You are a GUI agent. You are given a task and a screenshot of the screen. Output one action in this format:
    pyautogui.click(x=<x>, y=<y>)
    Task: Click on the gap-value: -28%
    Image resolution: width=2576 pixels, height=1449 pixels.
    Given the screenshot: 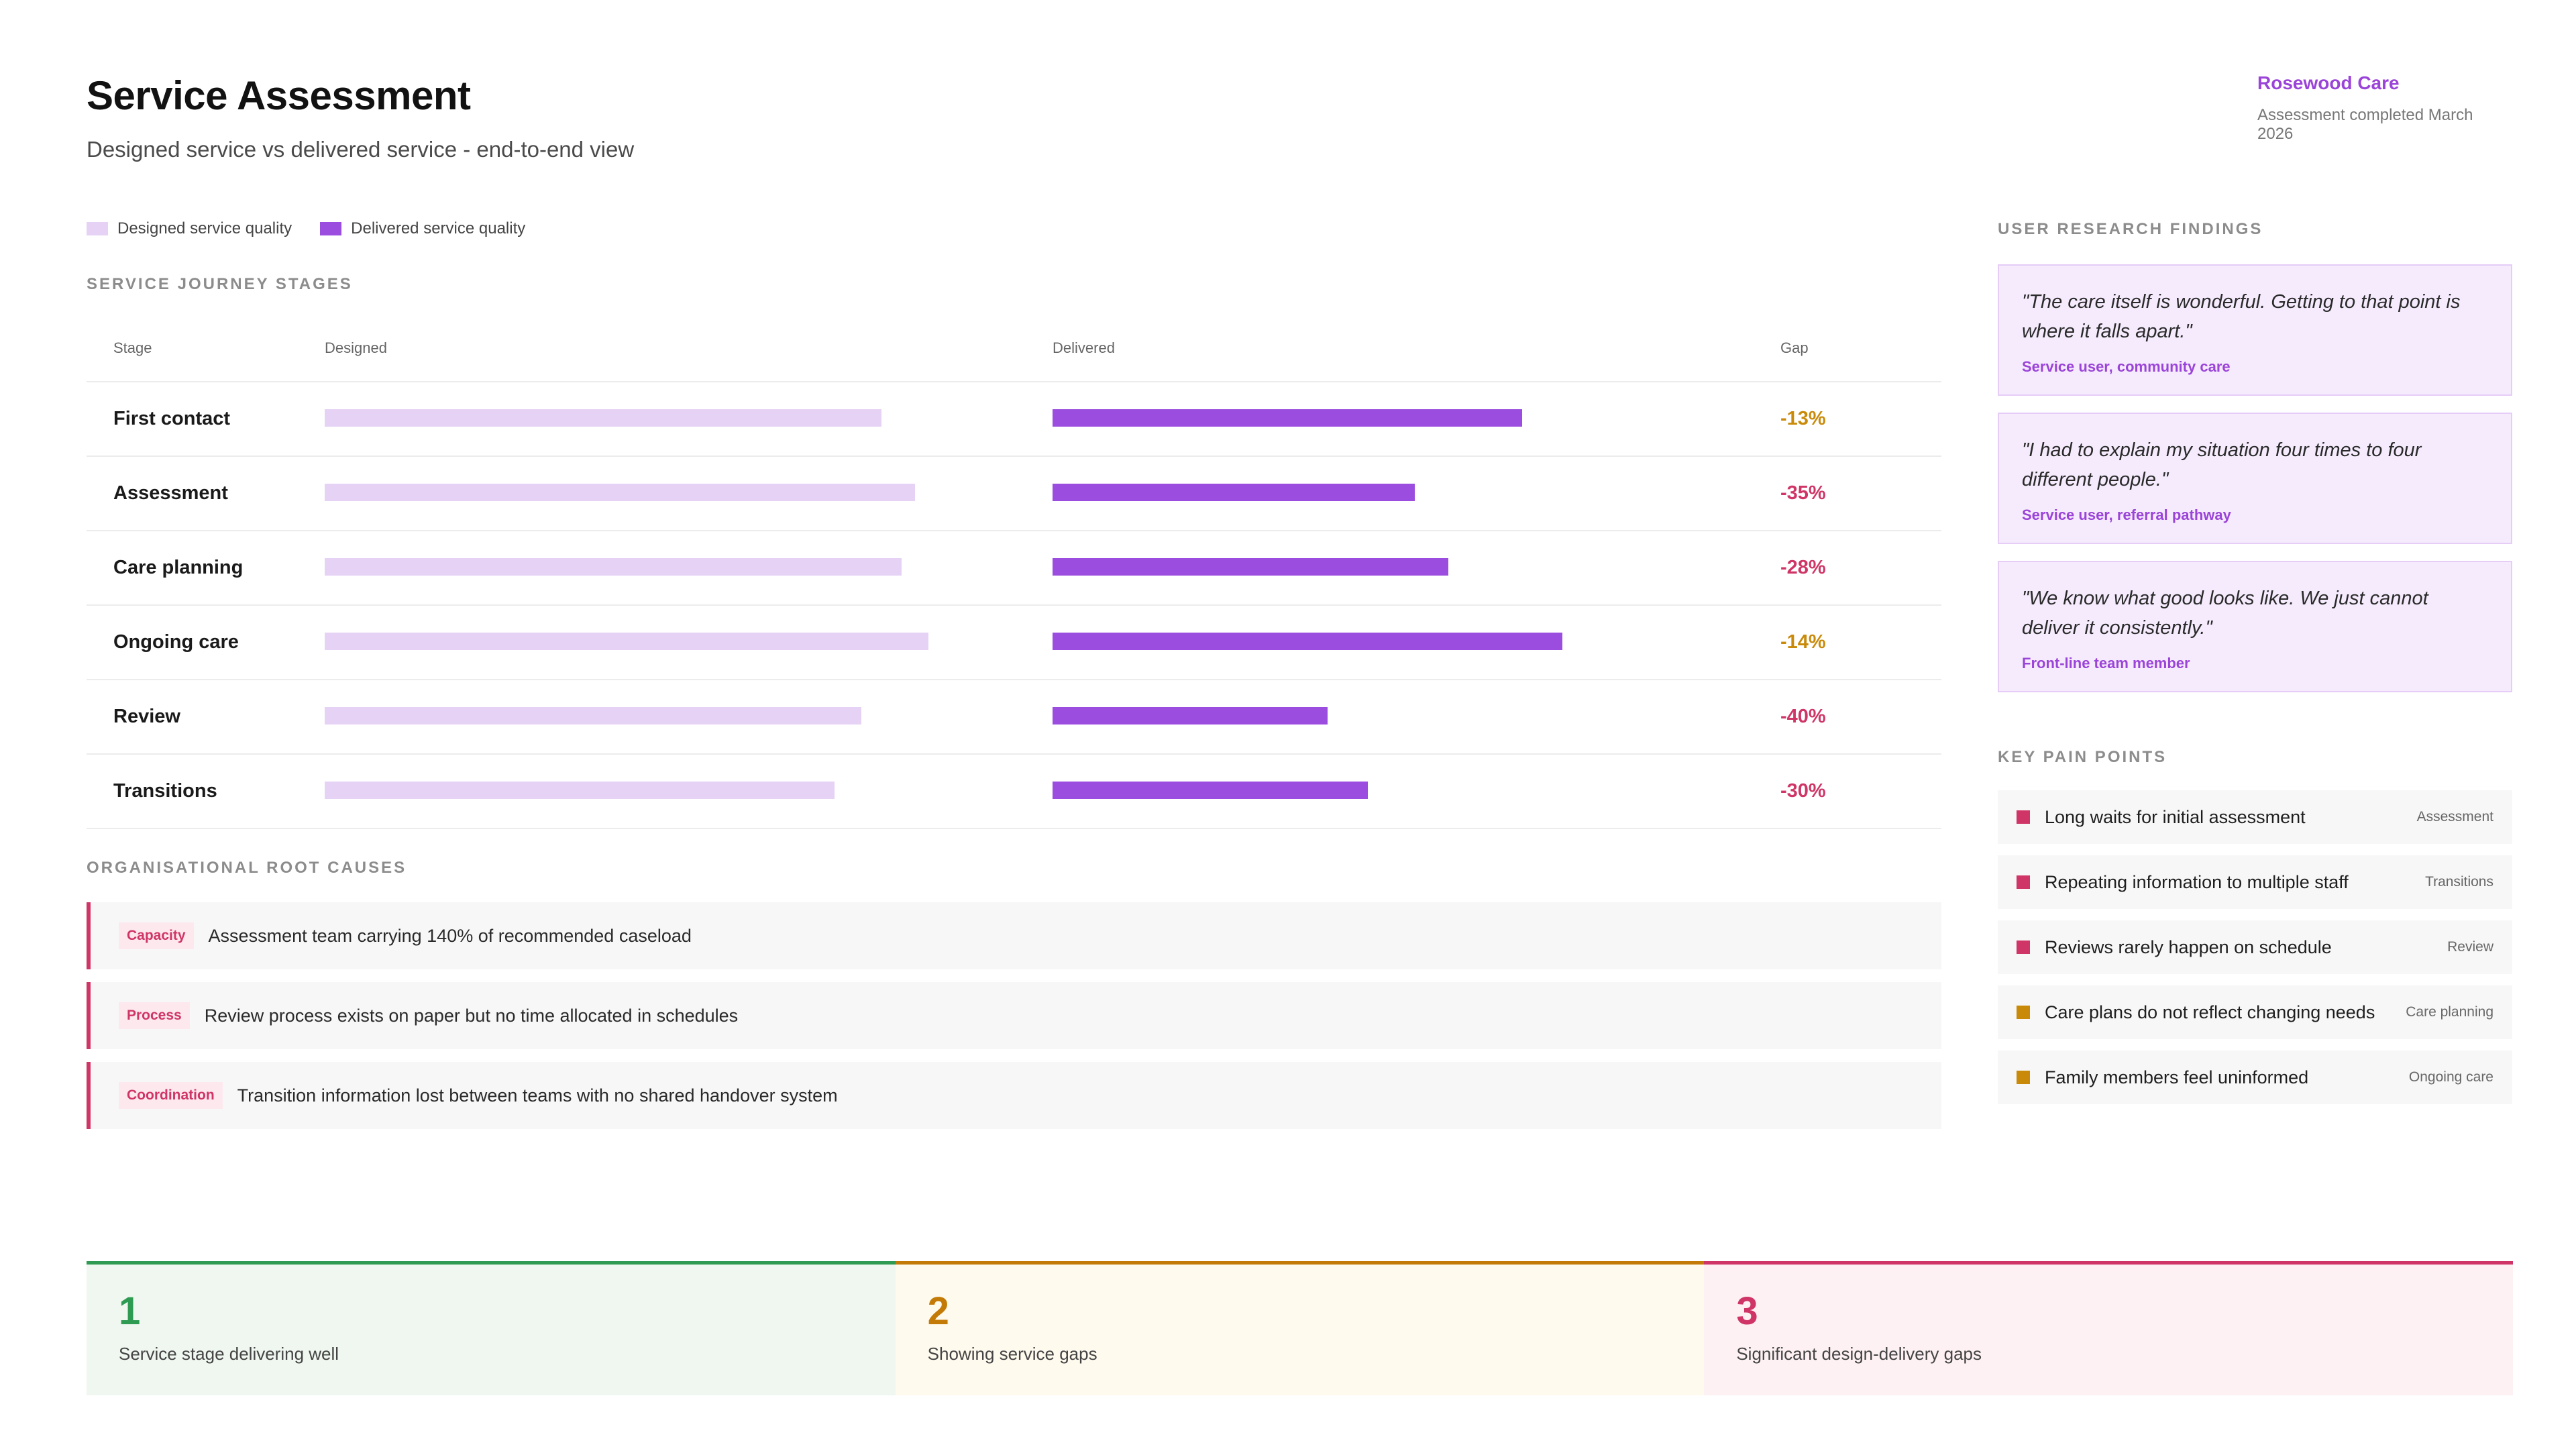 What is the action you would take?
    pyautogui.click(x=1803, y=567)
    